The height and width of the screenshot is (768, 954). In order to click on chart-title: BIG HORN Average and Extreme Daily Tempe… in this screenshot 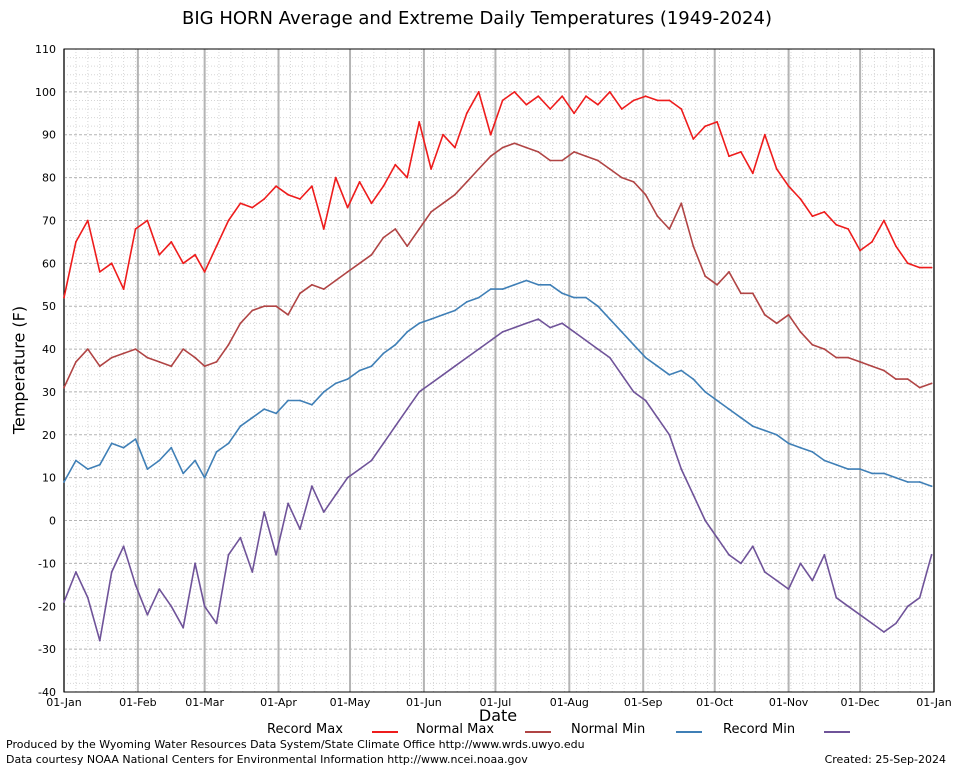, I will do `click(477, 18)`.